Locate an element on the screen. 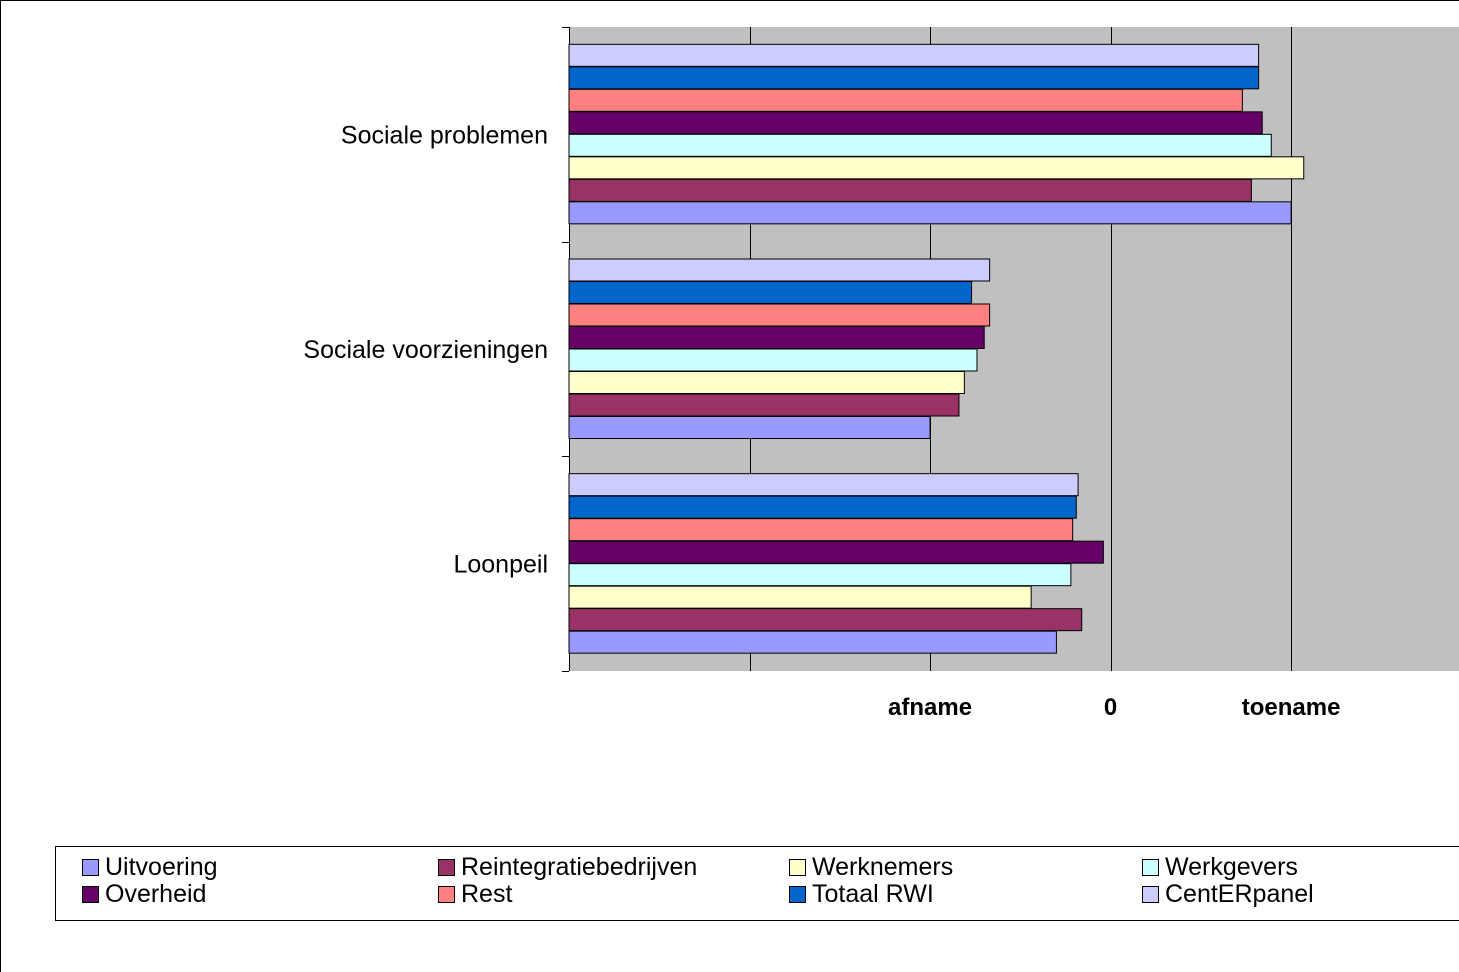 Image resolution: width=1459 pixels, height=972 pixels. legend-item: Rest is located at coordinates (475, 893).